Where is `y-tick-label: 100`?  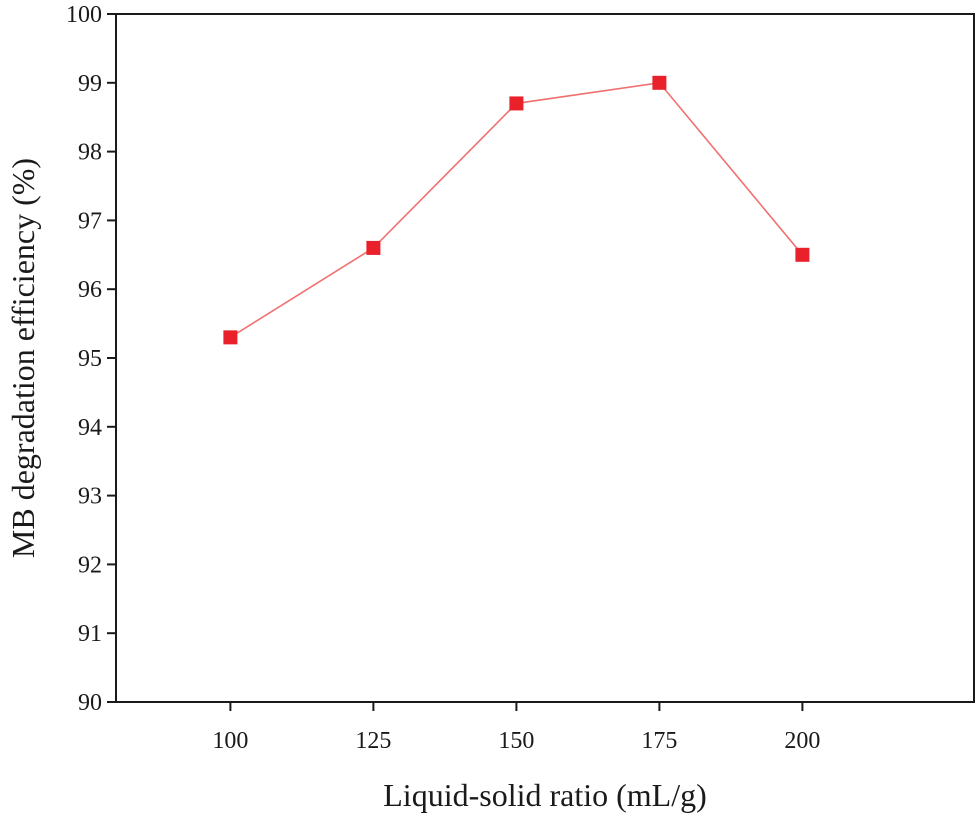
y-tick-label: 100 is located at coordinates (84, 15).